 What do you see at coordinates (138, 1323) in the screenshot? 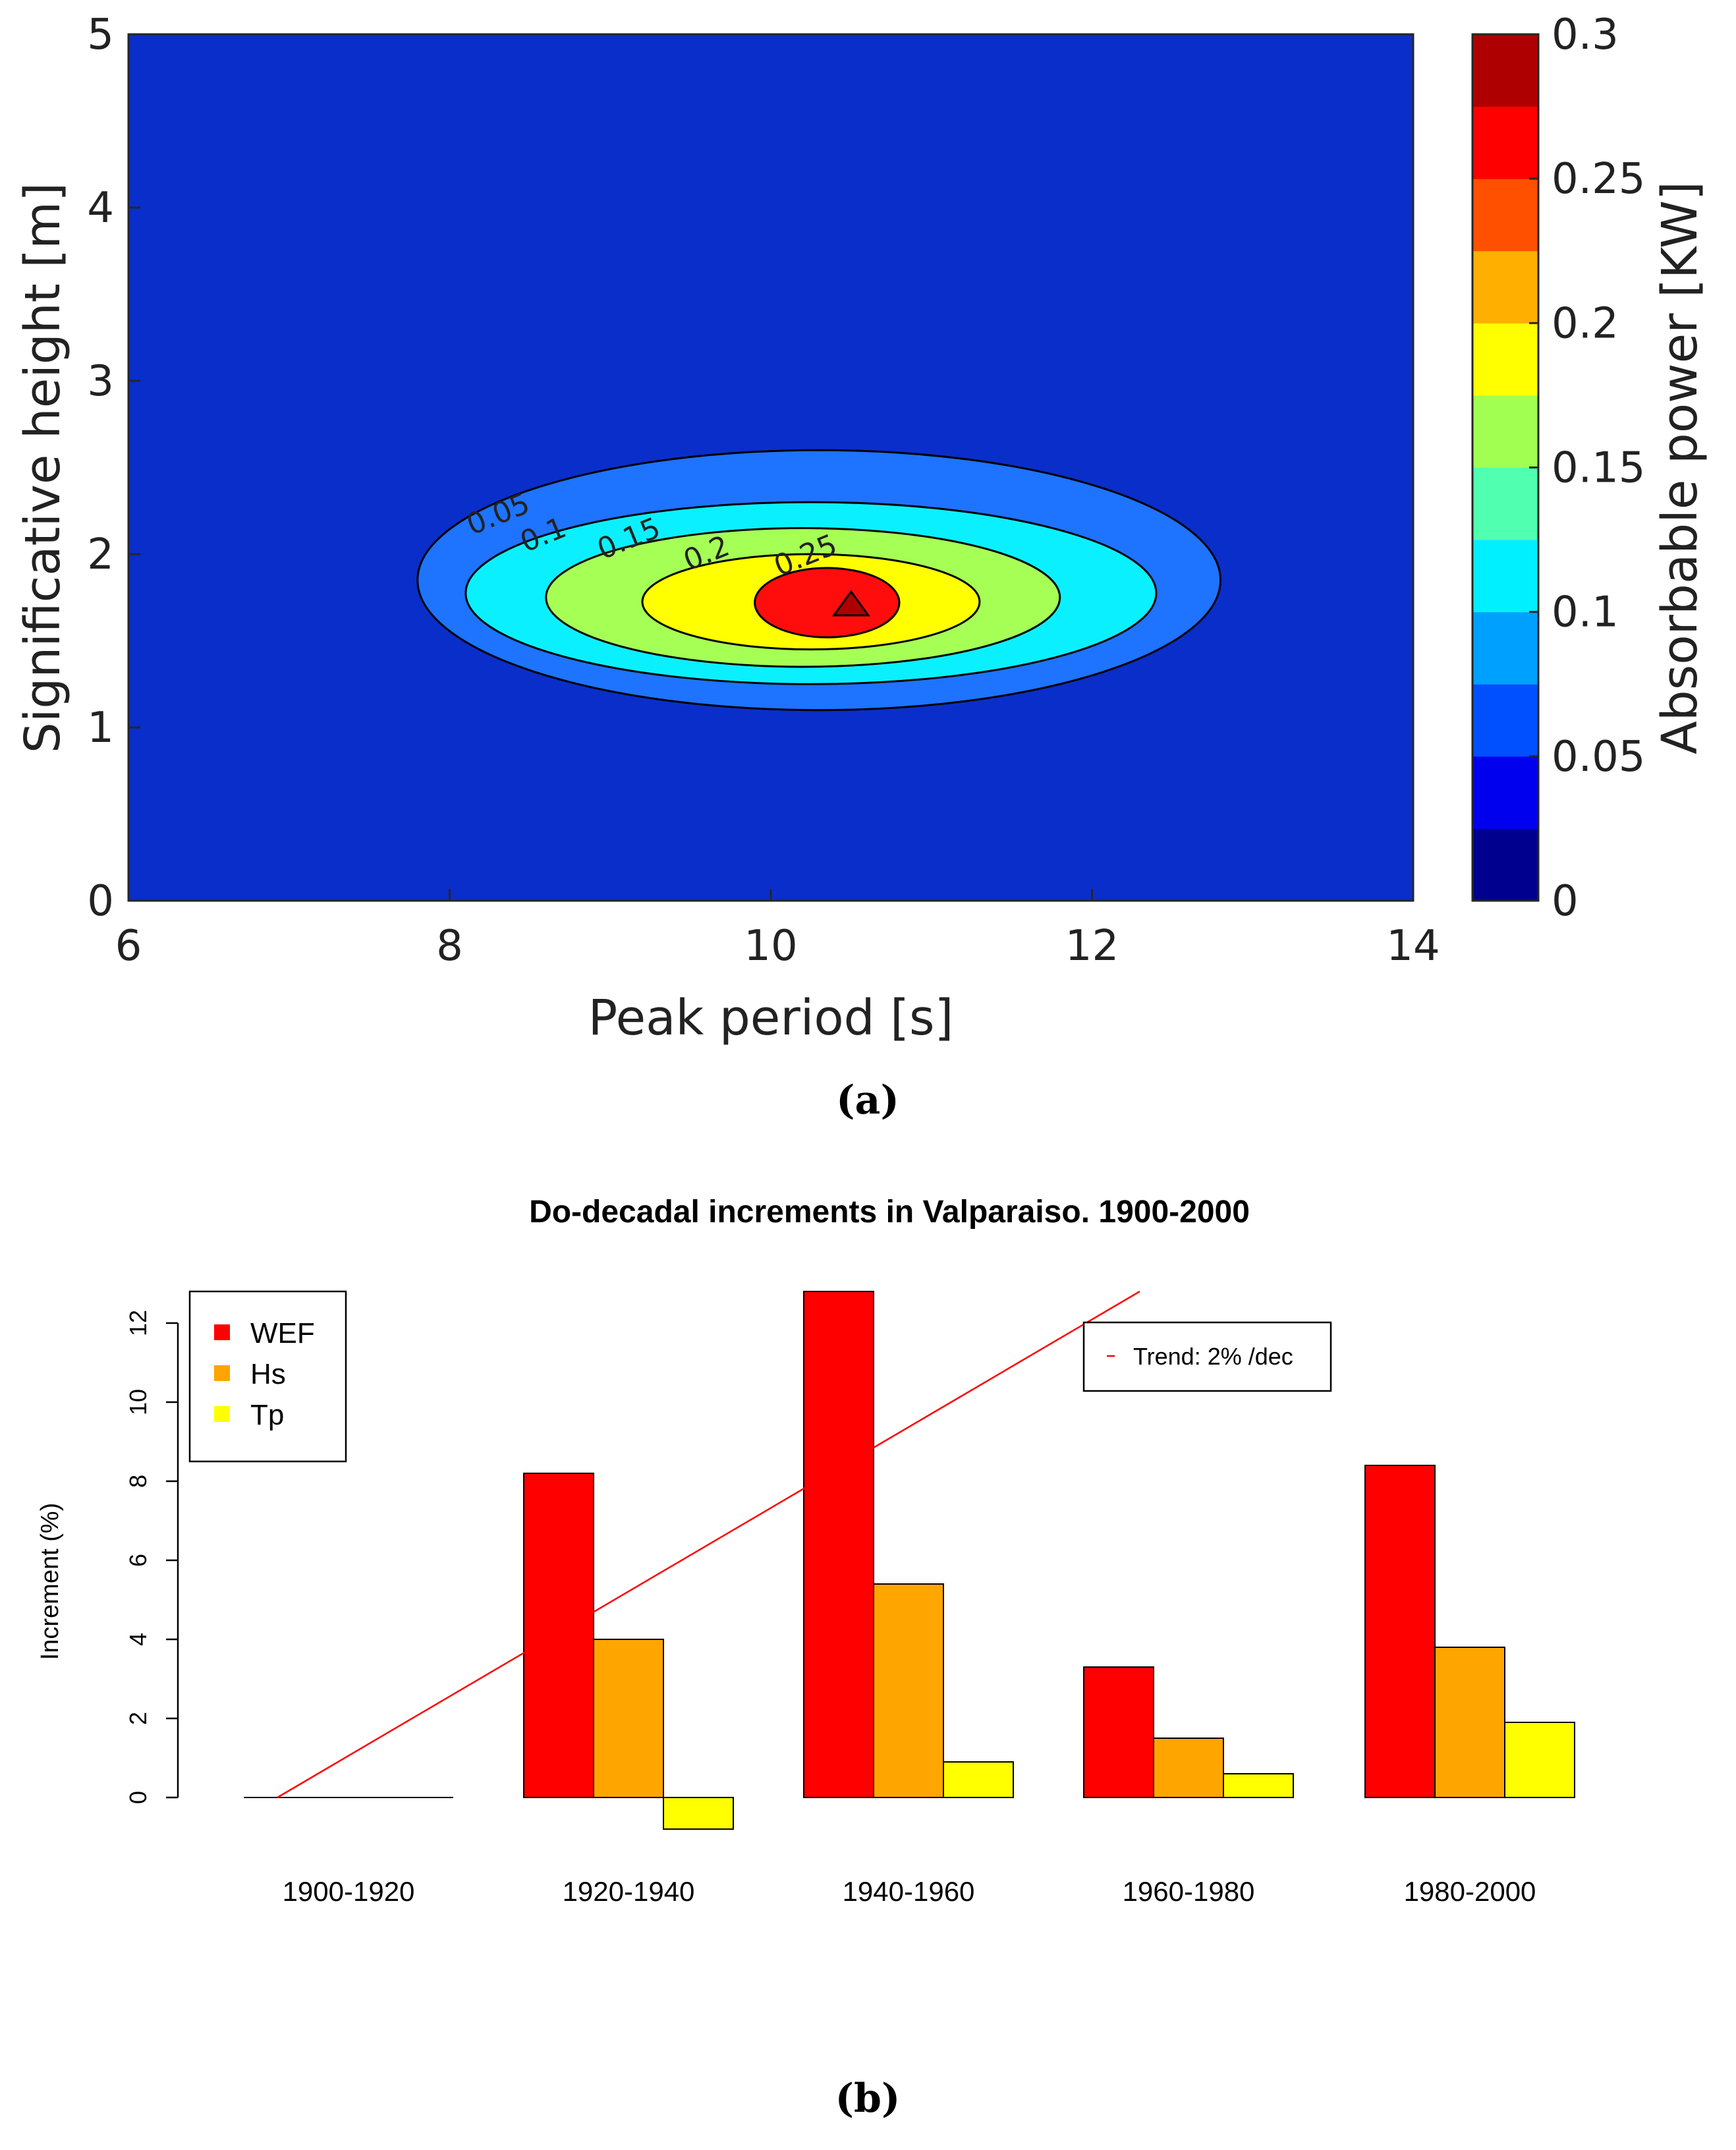
I see `y-tick-label: 12` at bounding box center [138, 1323].